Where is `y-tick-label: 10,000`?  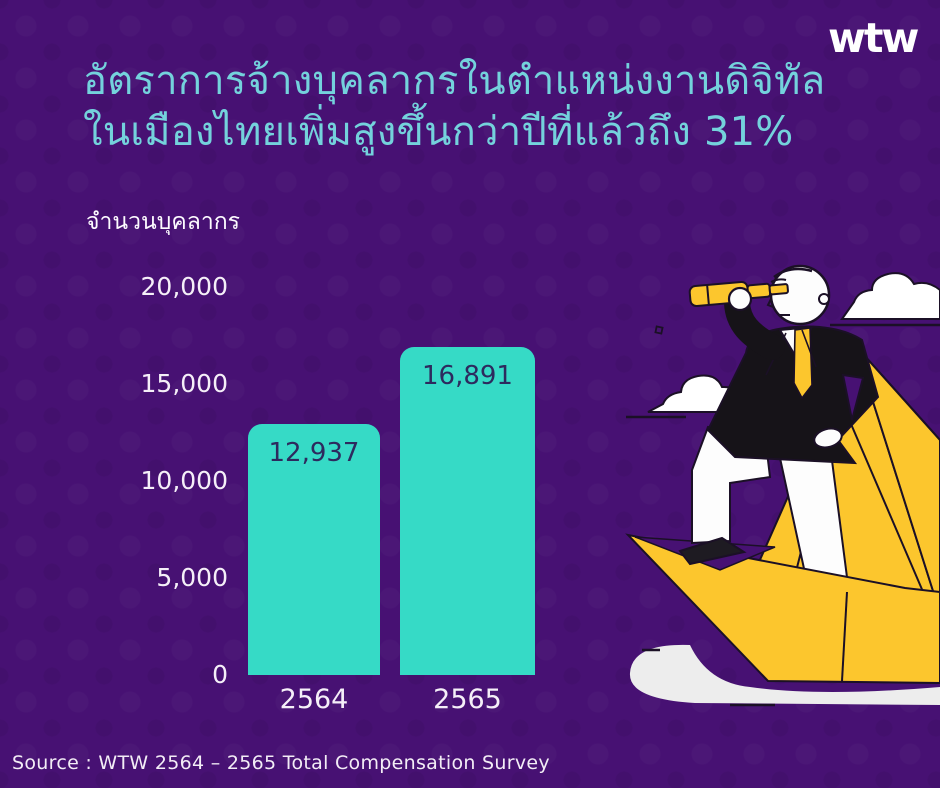
y-tick-label: 10,000 is located at coordinates (184, 480).